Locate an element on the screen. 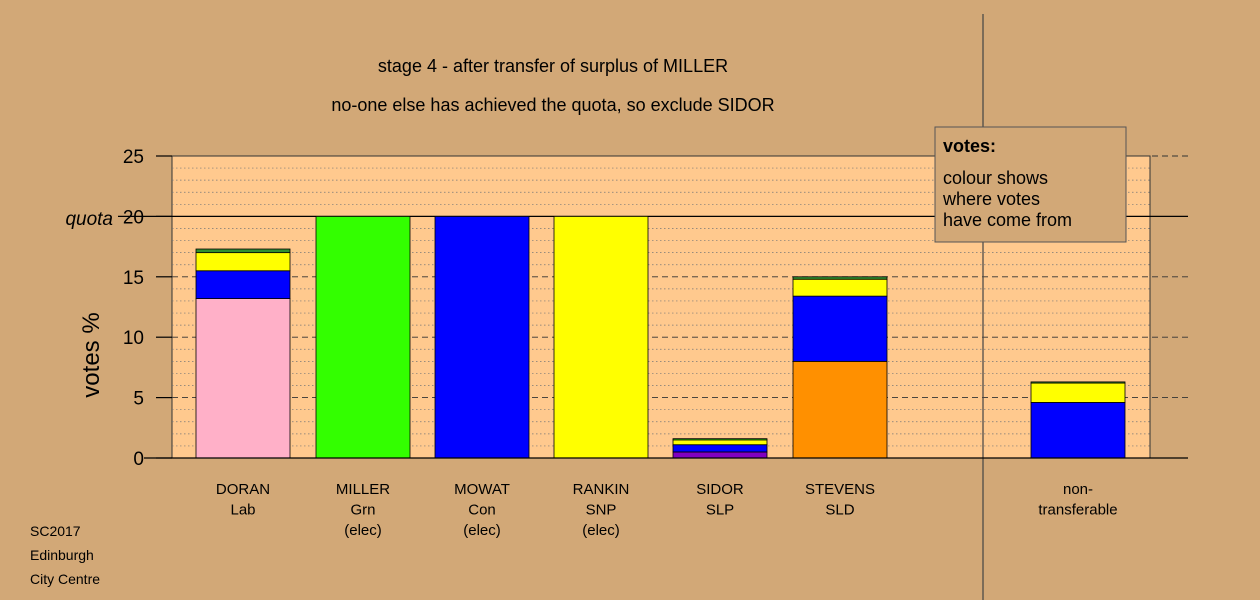  y-tick-label: 20 is located at coordinates (133, 217).